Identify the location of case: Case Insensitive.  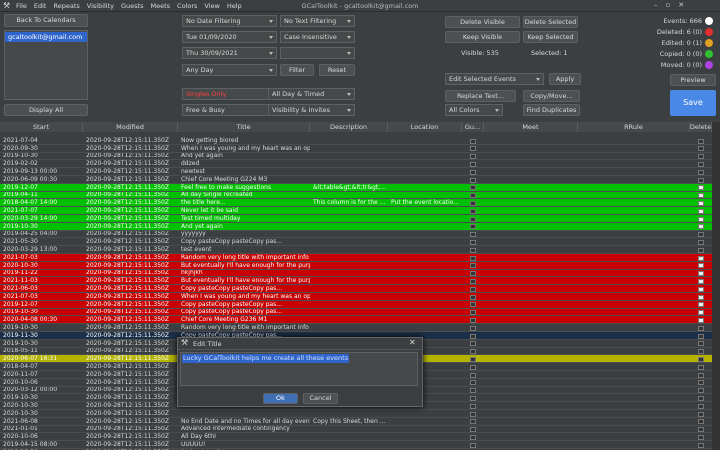
(317, 37).